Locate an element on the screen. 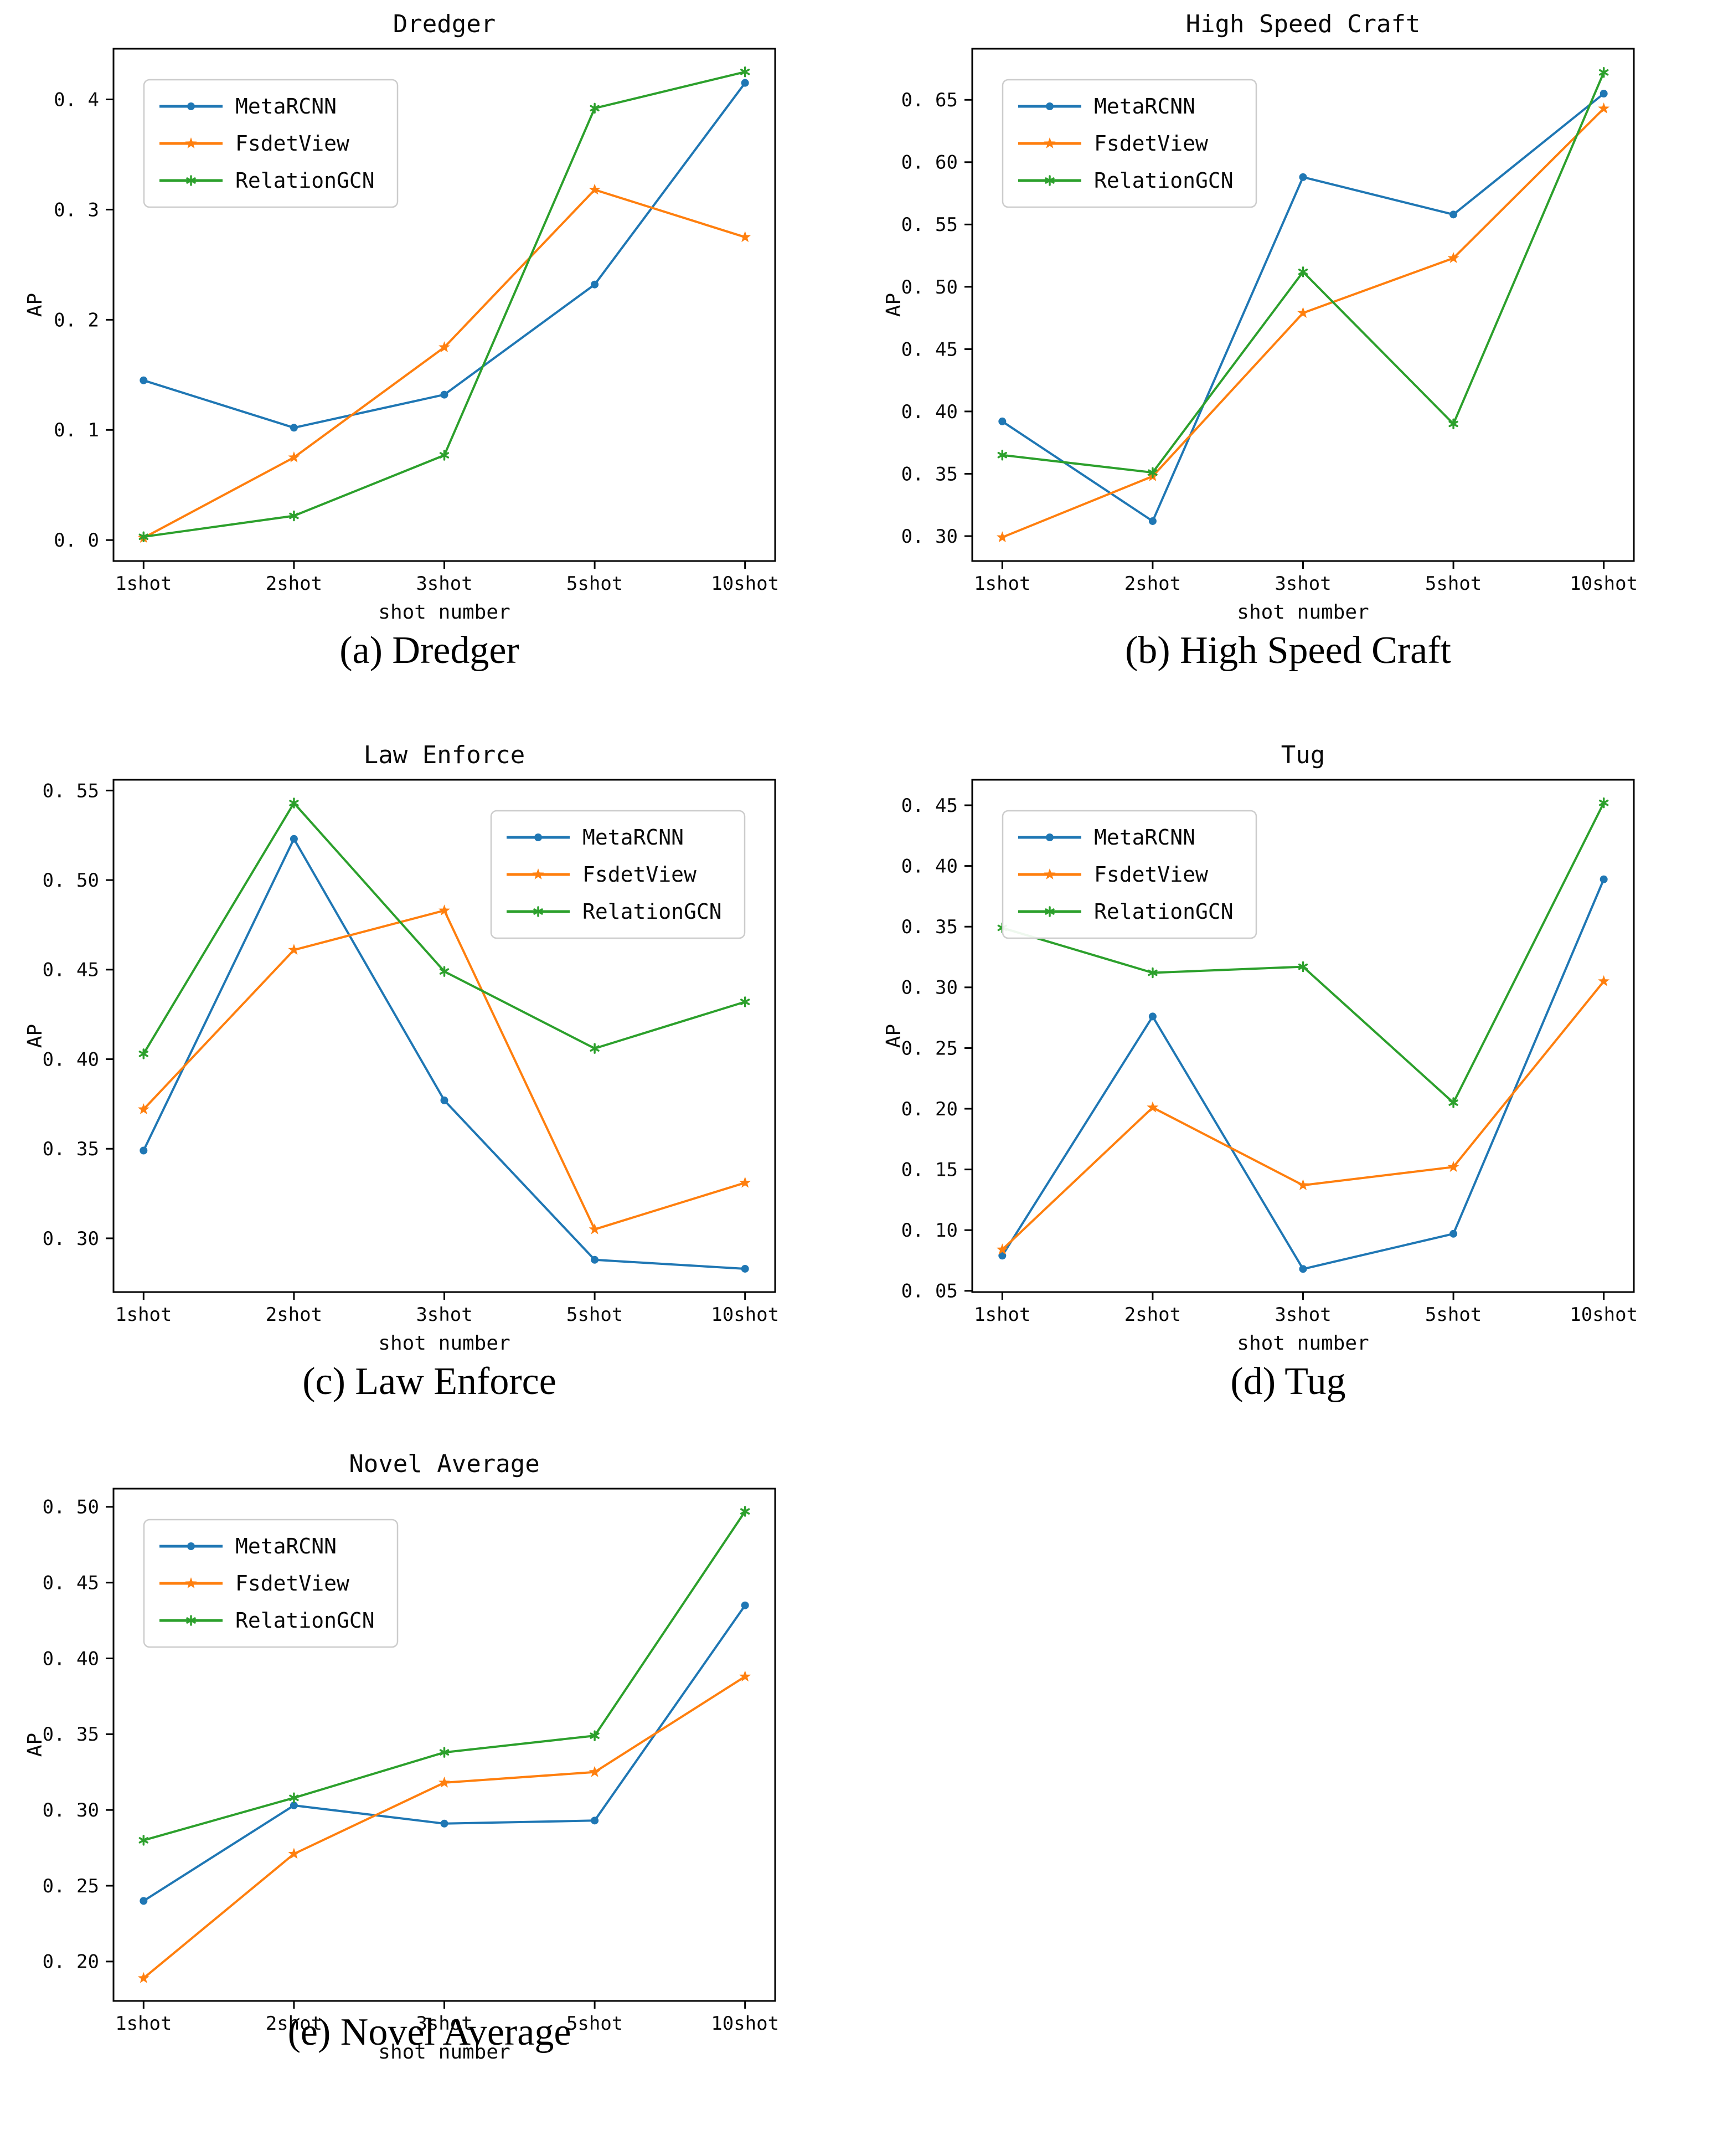  chart-title: Dredger is located at coordinates (444, 24).